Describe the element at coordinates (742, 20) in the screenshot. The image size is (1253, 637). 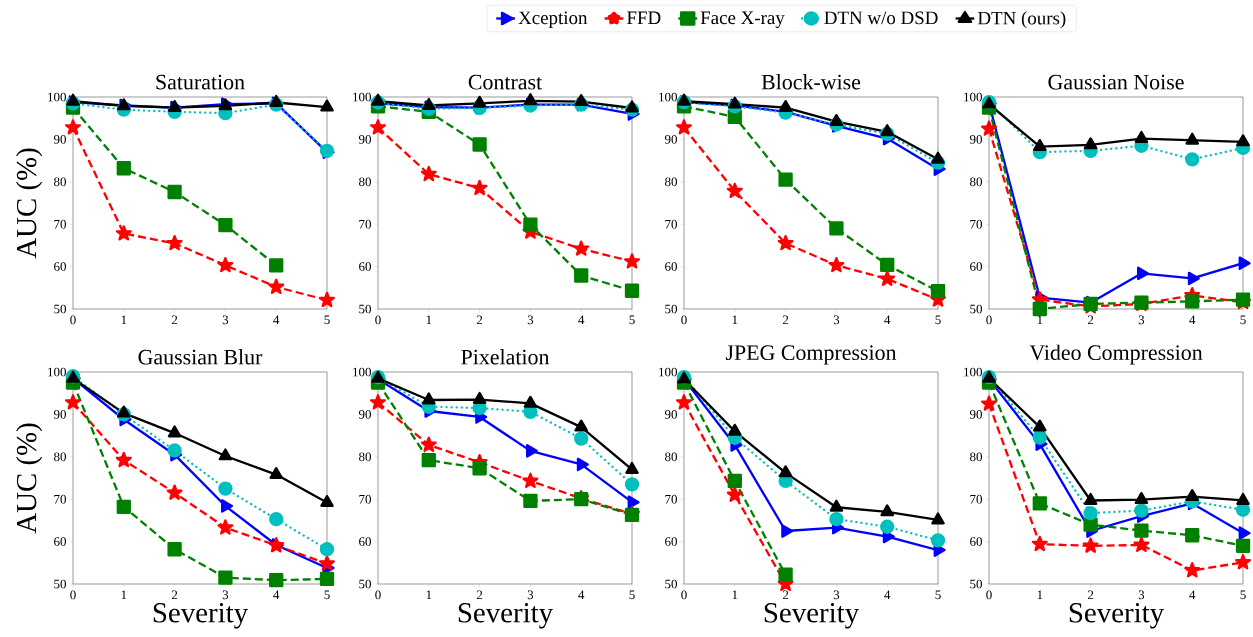
I see `legend-label: Face X-ray` at that location.